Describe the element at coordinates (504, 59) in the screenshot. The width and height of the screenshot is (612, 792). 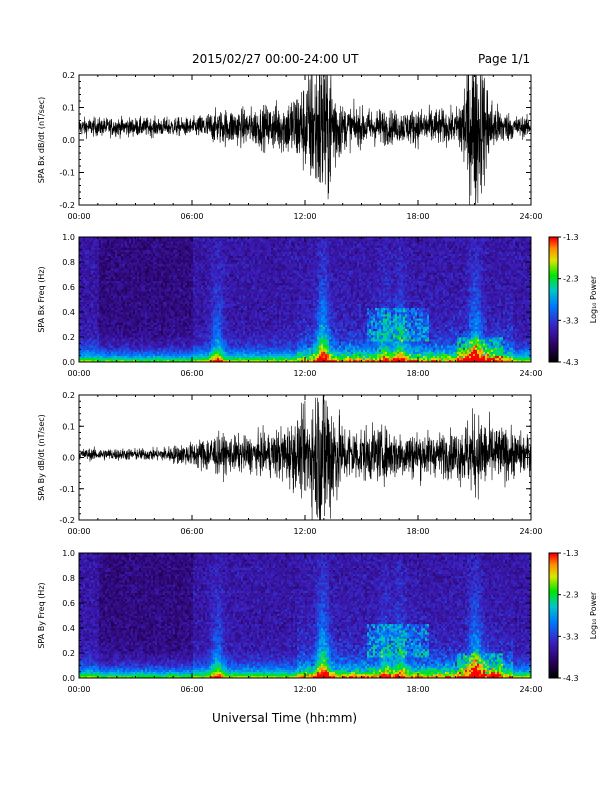
I see `page-number: Page 1/1` at that location.